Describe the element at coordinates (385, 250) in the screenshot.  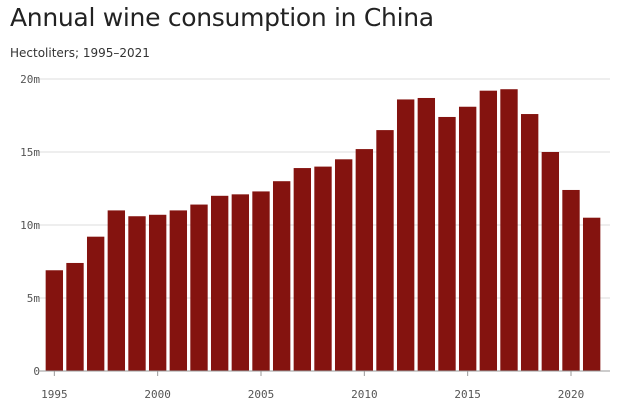
I see `bar-2011` at that location.